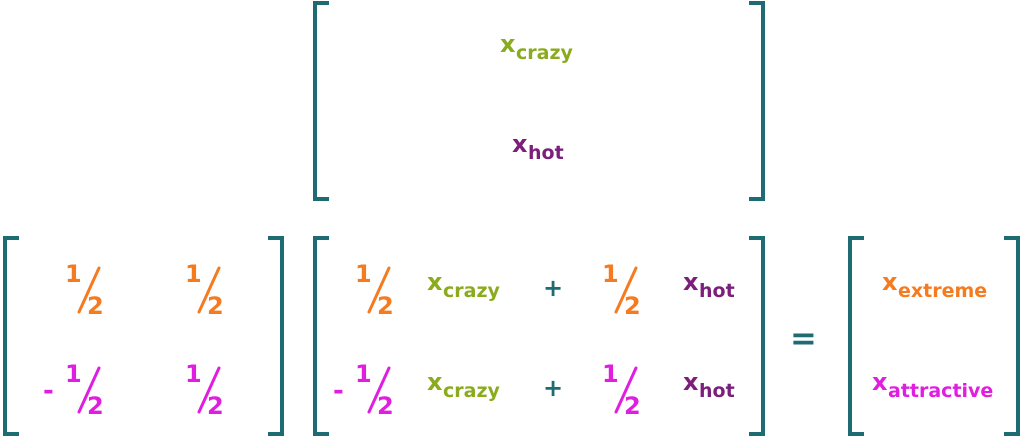  I want to click on subscript: attractive, so click(941, 391).